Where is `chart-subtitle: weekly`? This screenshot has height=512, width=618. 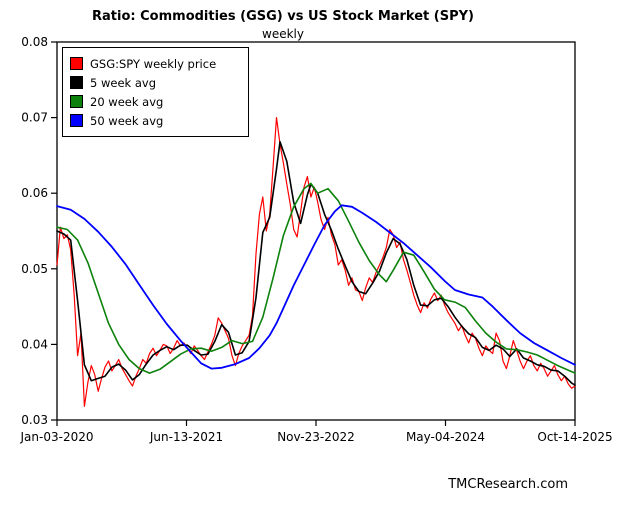 chart-subtitle: weekly is located at coordinates (283, 34).